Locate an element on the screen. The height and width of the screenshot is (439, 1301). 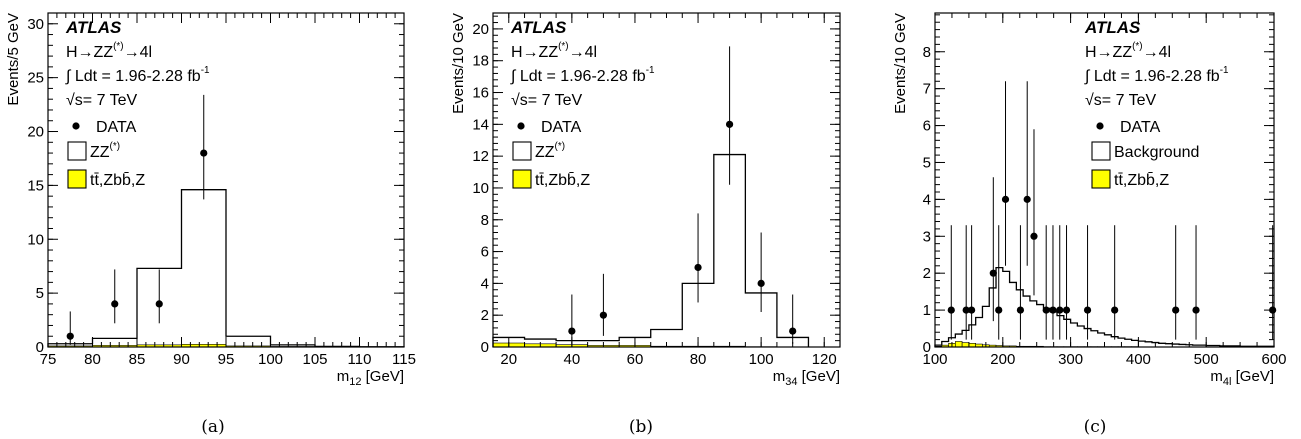
x-tick-label: 90 is located at coordinates (181, 359).